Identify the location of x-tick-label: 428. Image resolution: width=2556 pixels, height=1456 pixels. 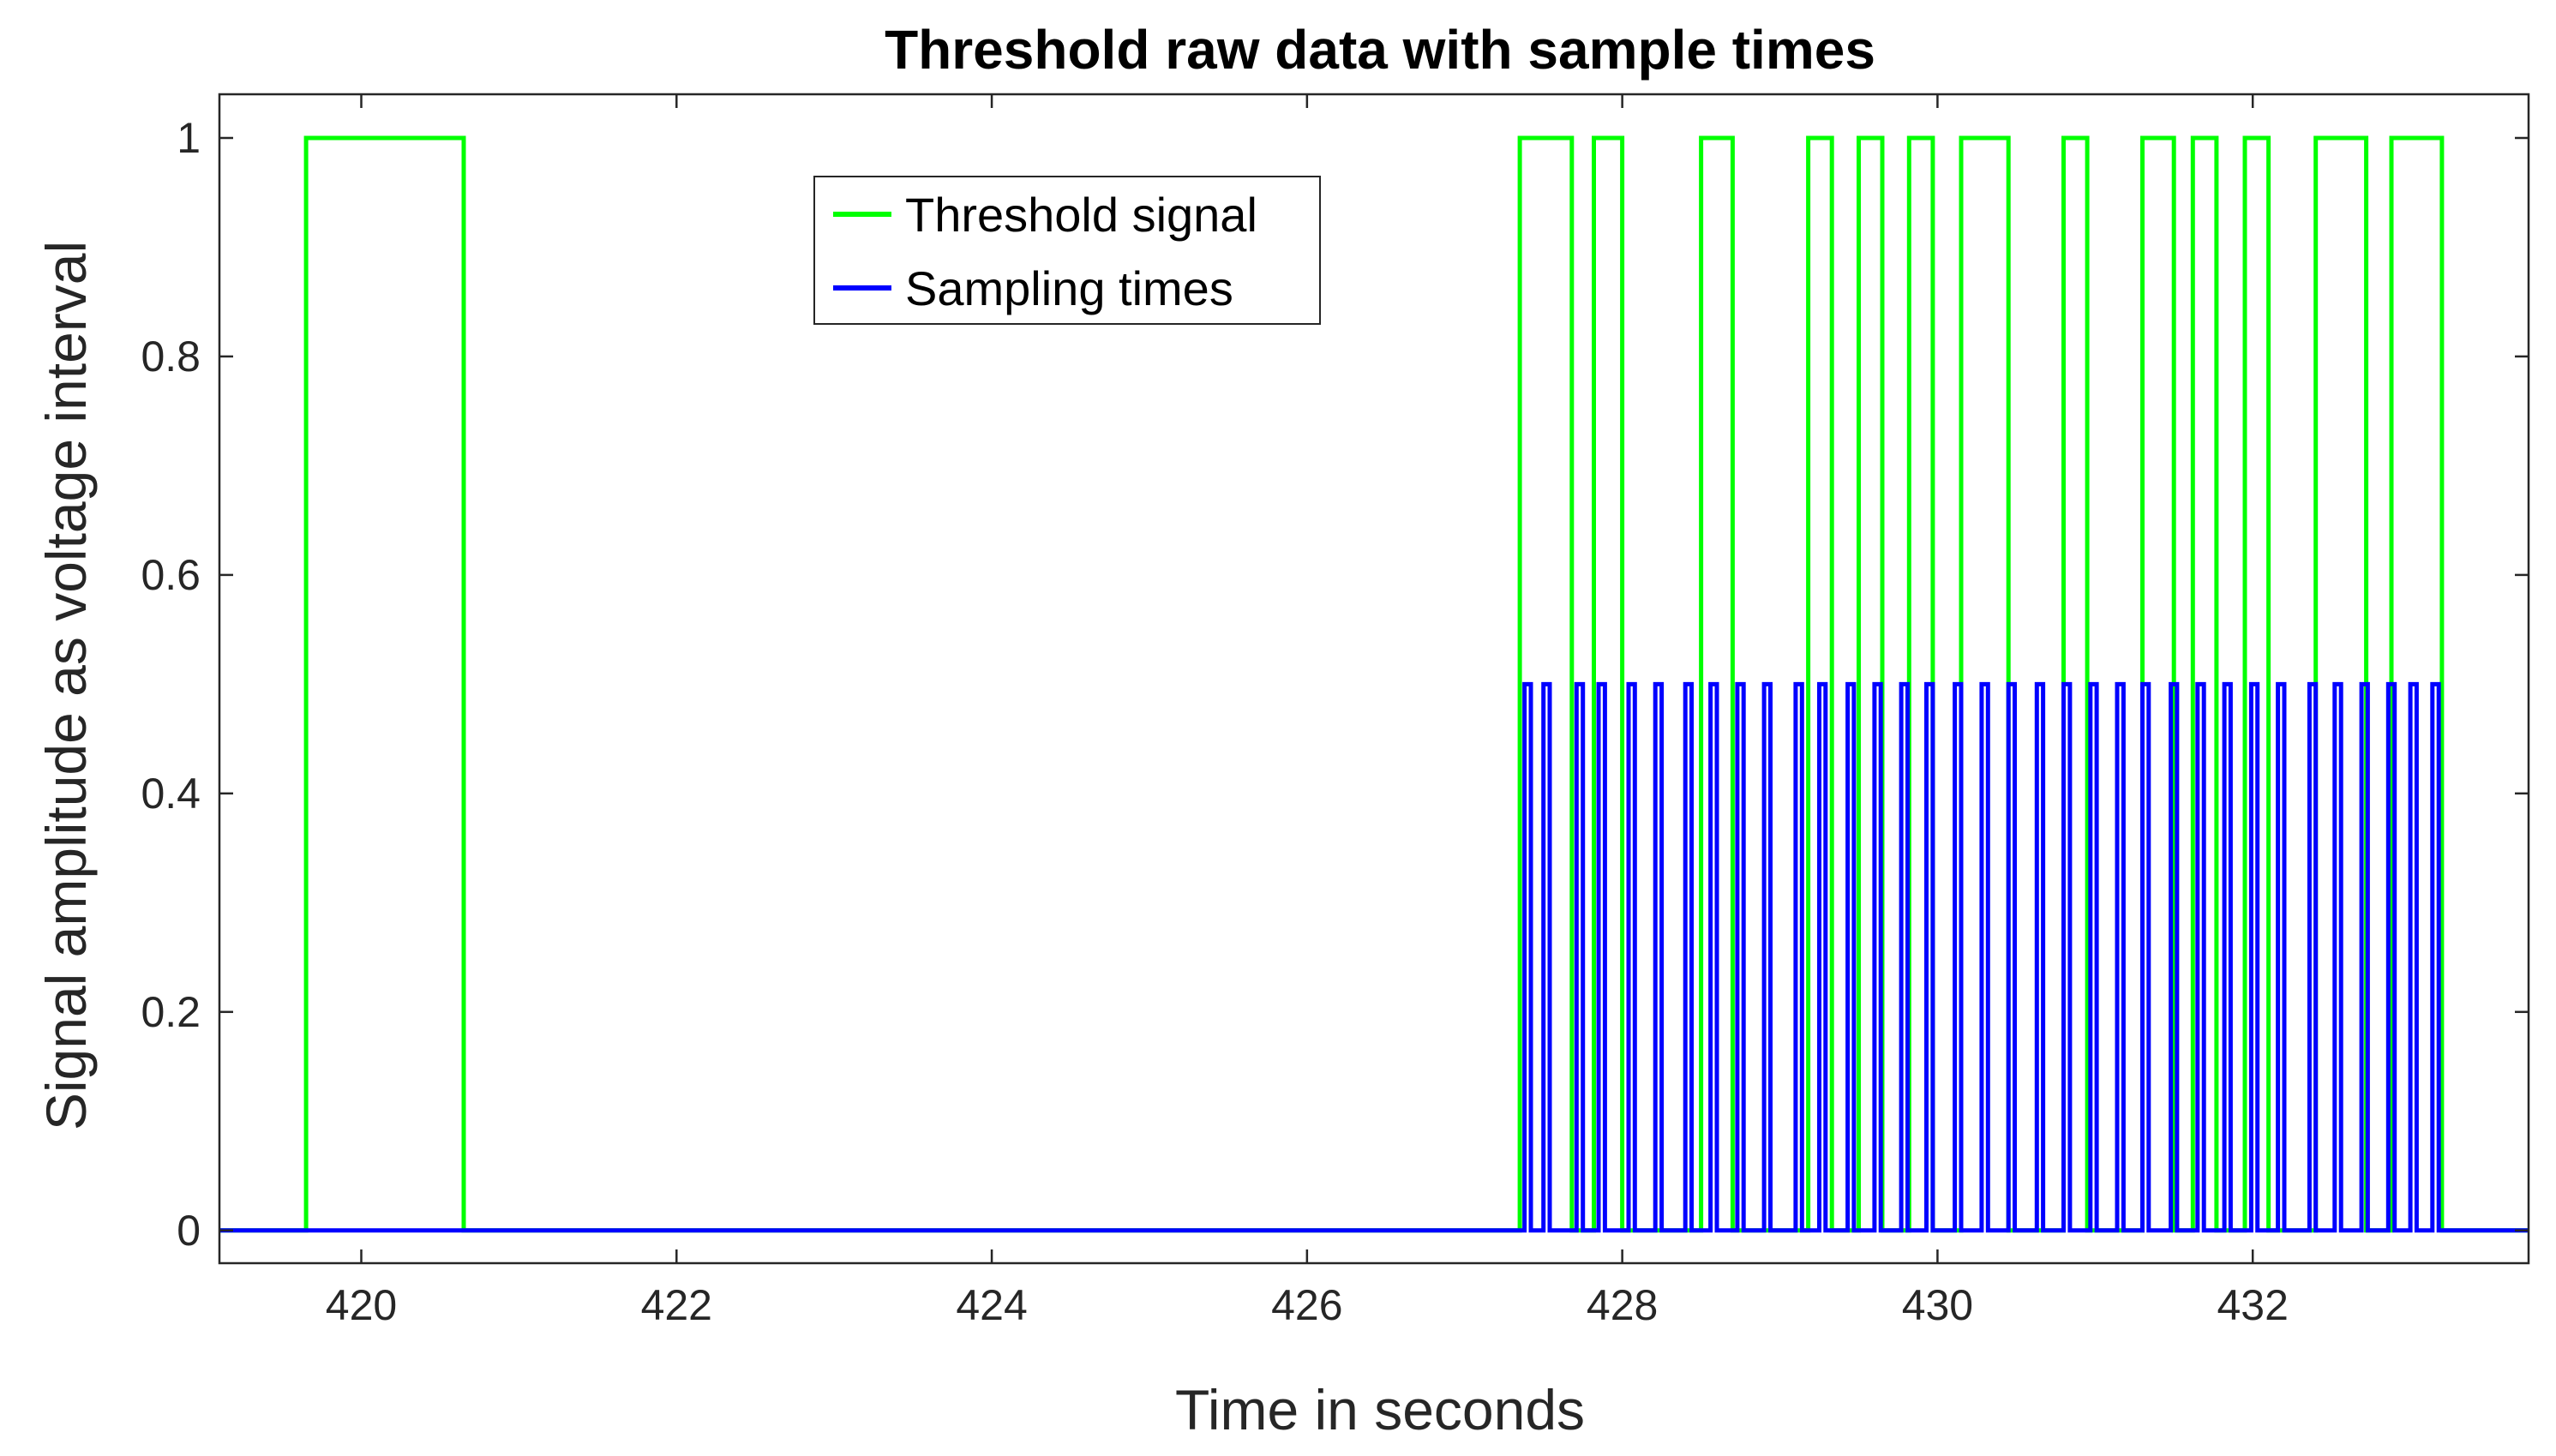
(1622, 1305).